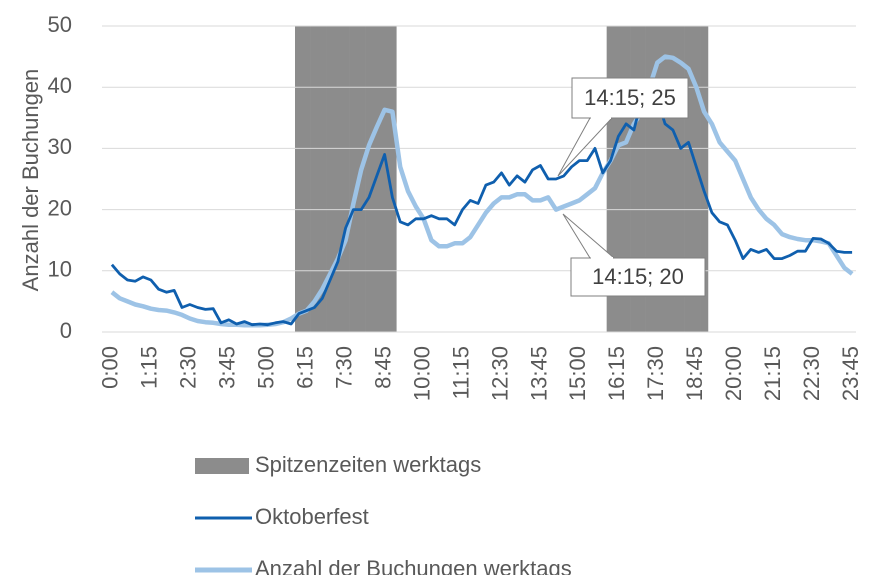 Image resolution: width=881 pixels, height=575 pixels. What do you see at coordinates (60, 146) in the screenshot?
I see `y-tick-label: 30` at bounding box center [60, 146].